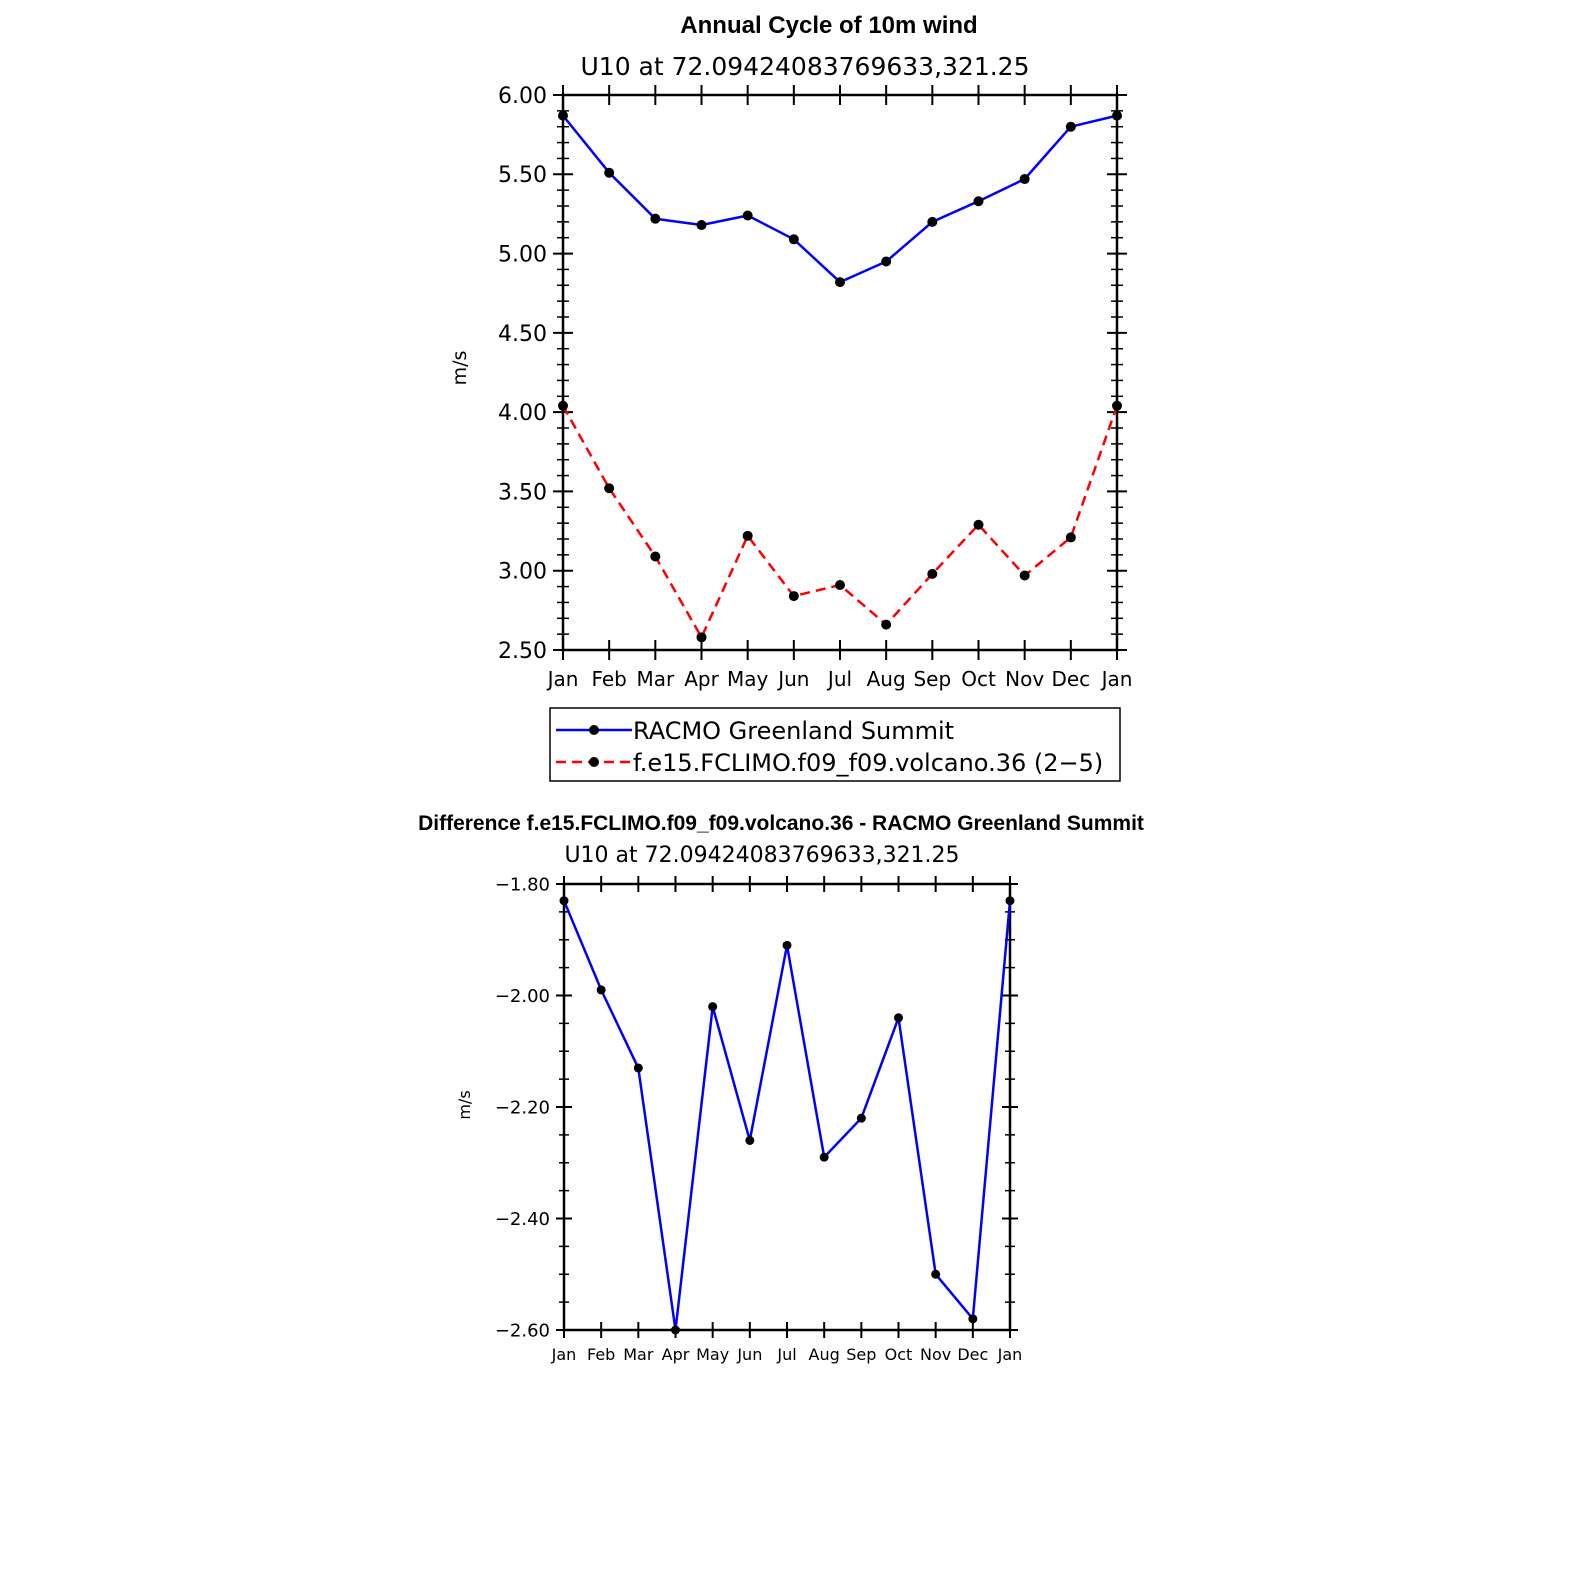 This screenshot has width=1574, height=1574. Describe the element at coordinates (886, 679) in the screenshot. I see `chart1-xtick-label: Aug` at that location.